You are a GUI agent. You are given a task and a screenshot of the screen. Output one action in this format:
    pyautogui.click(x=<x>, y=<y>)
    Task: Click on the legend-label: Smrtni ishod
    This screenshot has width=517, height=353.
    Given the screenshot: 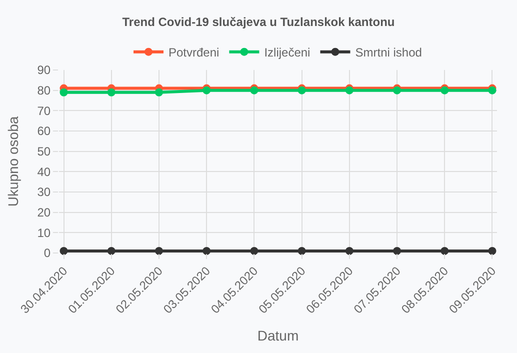 What is the action you would take?
    pyautogui.click(x=388, y=53)
    